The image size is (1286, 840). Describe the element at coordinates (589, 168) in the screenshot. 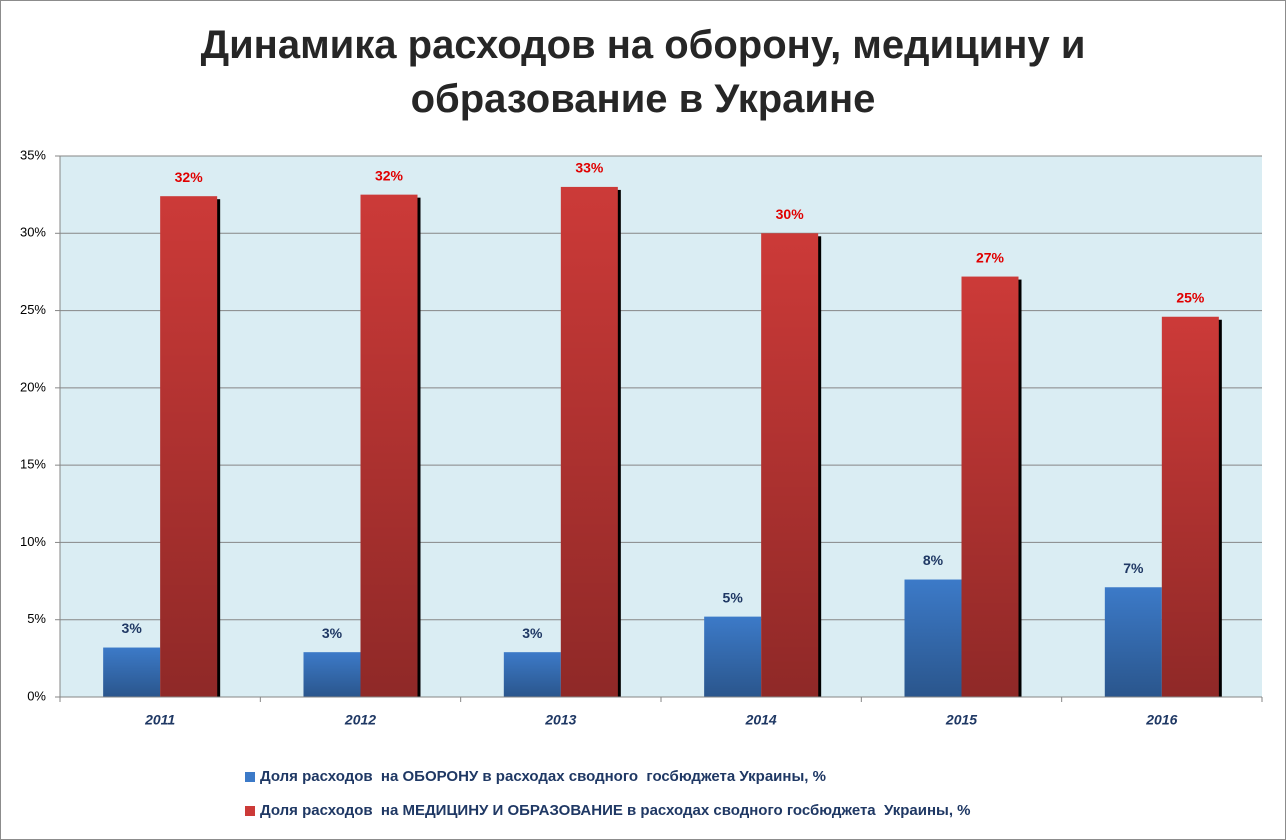

I see `value-label: 33%` at that location.